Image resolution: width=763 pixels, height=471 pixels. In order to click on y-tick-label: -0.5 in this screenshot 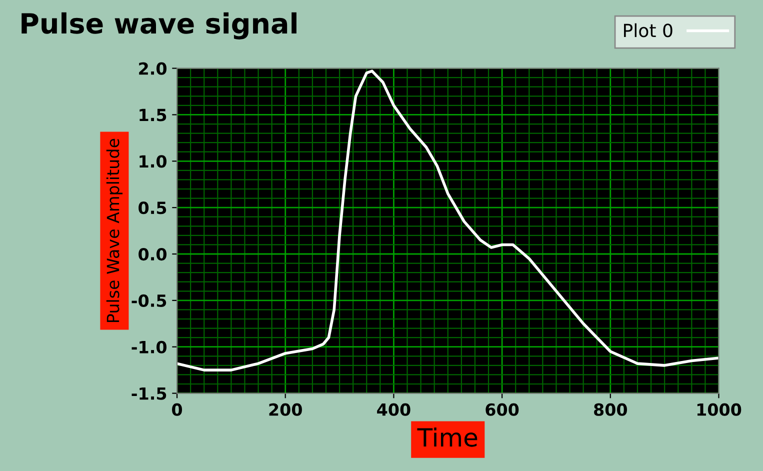, I will do `click(149, 300)`.